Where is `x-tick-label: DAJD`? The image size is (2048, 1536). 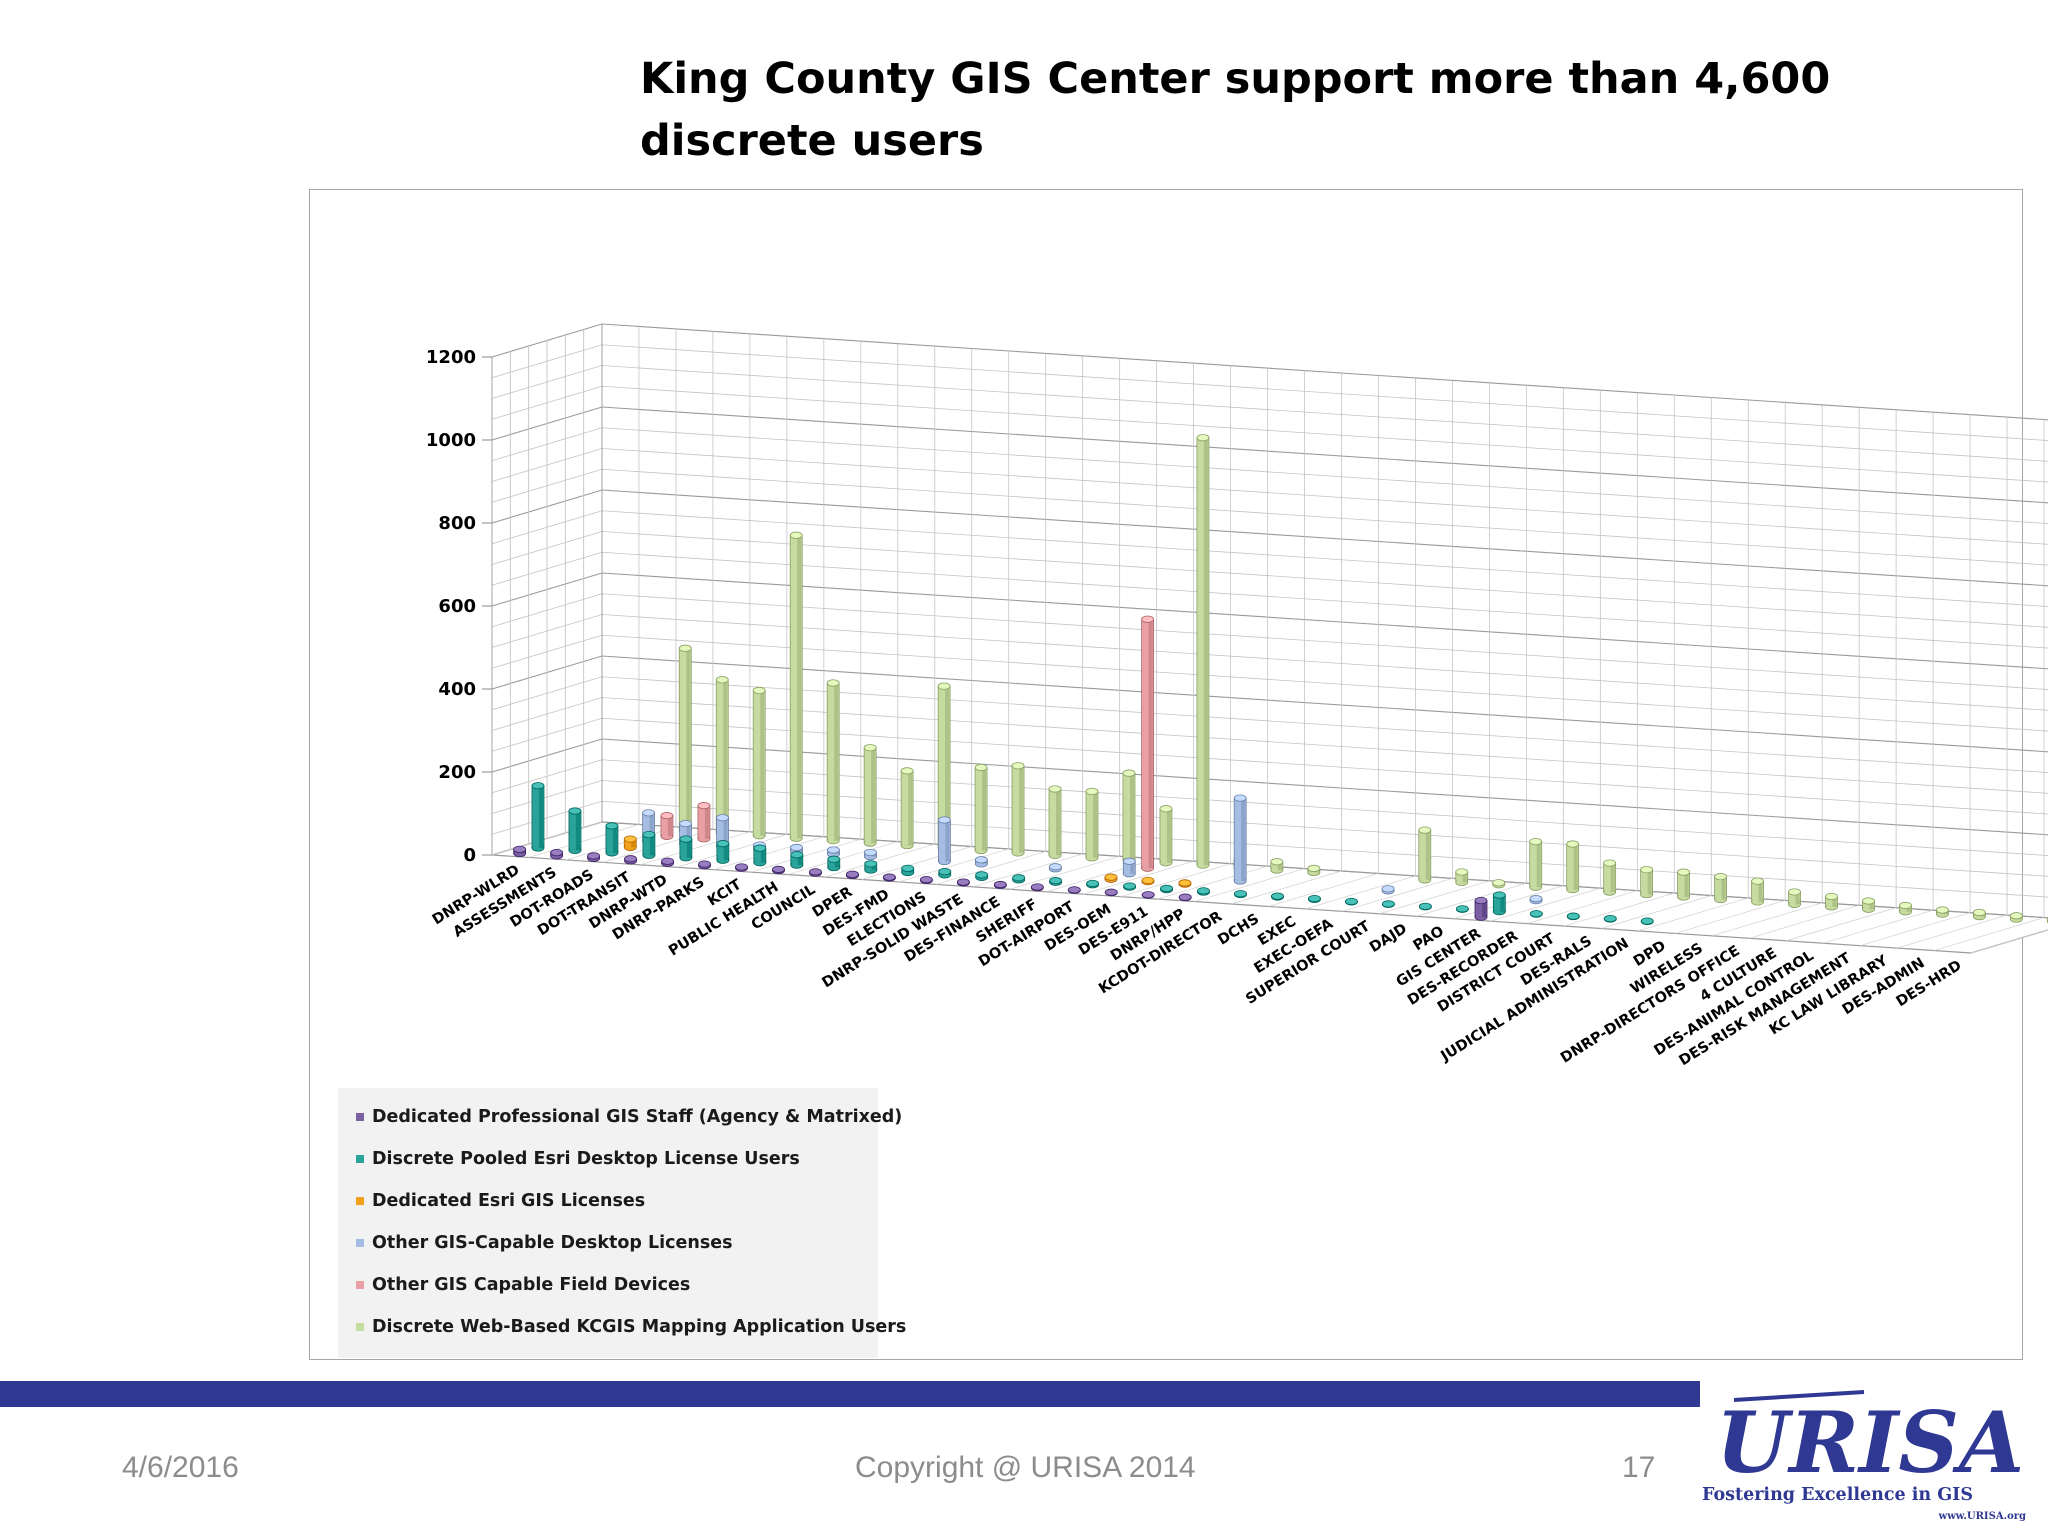
x-tick-label: DAJD is located at coordinates (1388, 938).